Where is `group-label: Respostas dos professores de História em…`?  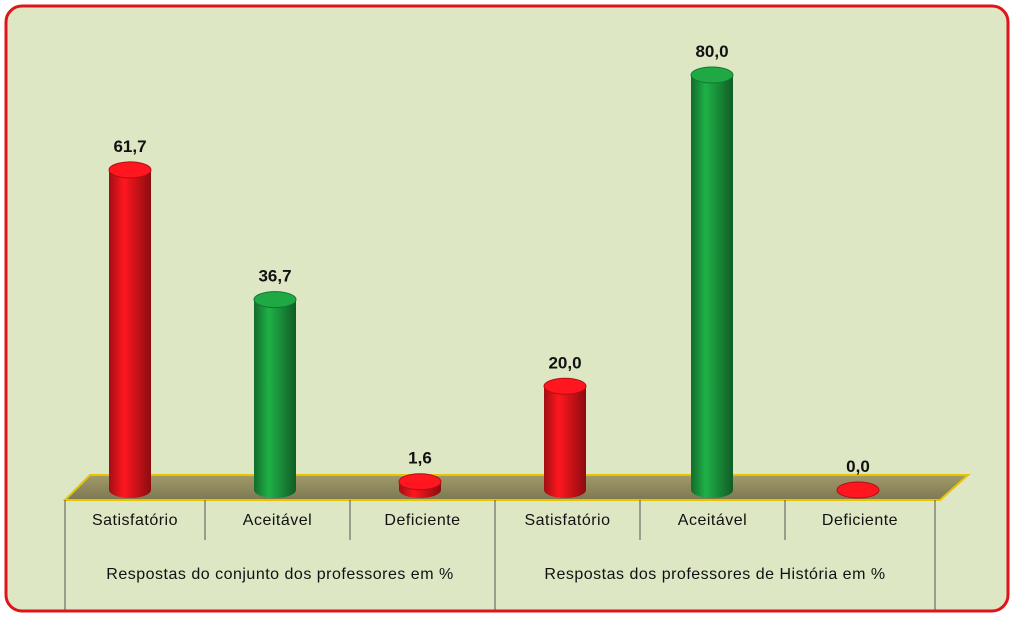 group-label: Respostas dos professores de História em… is located at coordinates (715, 574).